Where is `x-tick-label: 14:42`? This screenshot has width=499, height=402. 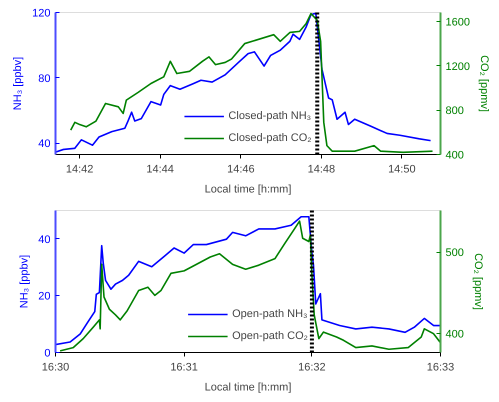 x-tick-label: 14:42 is located at coordinates (80, 170).